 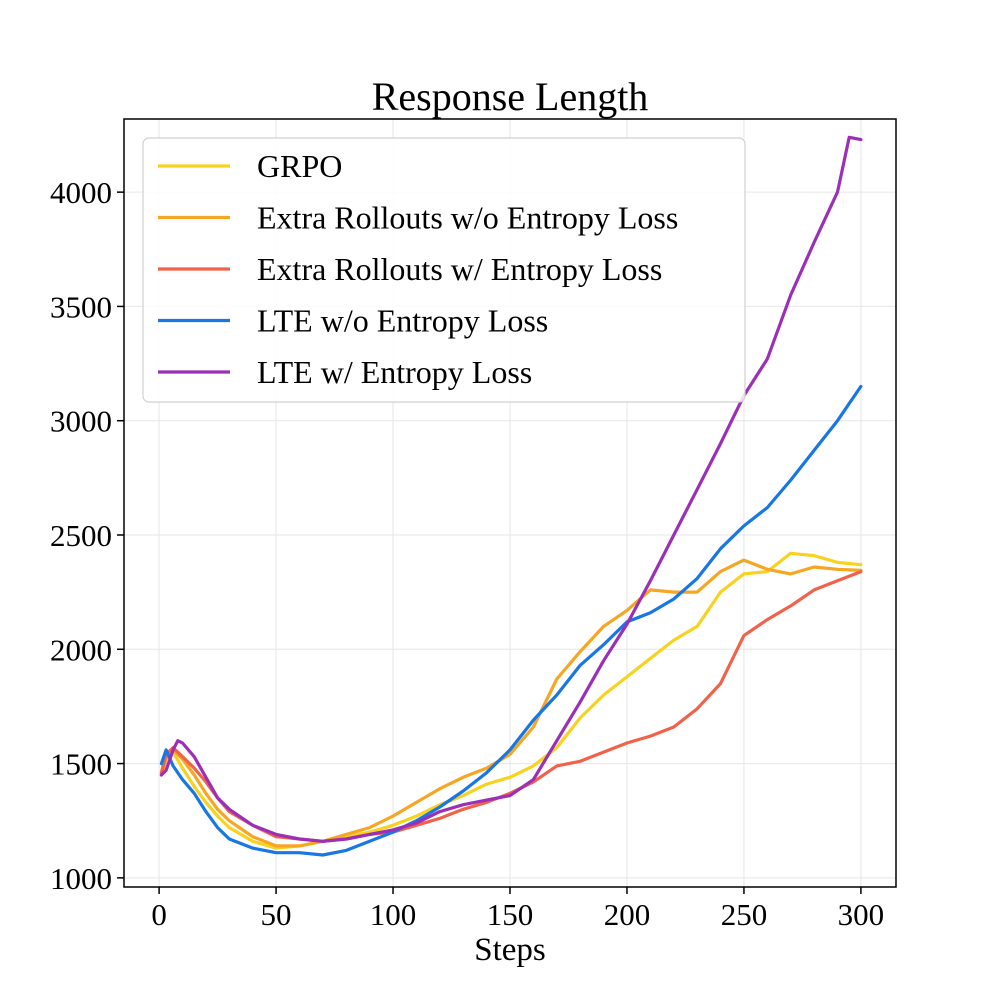 What do you see at coordinates (81, 878) in the screenshot?
I see `y-tick-label: 1000` at bounding box center [81, 878].